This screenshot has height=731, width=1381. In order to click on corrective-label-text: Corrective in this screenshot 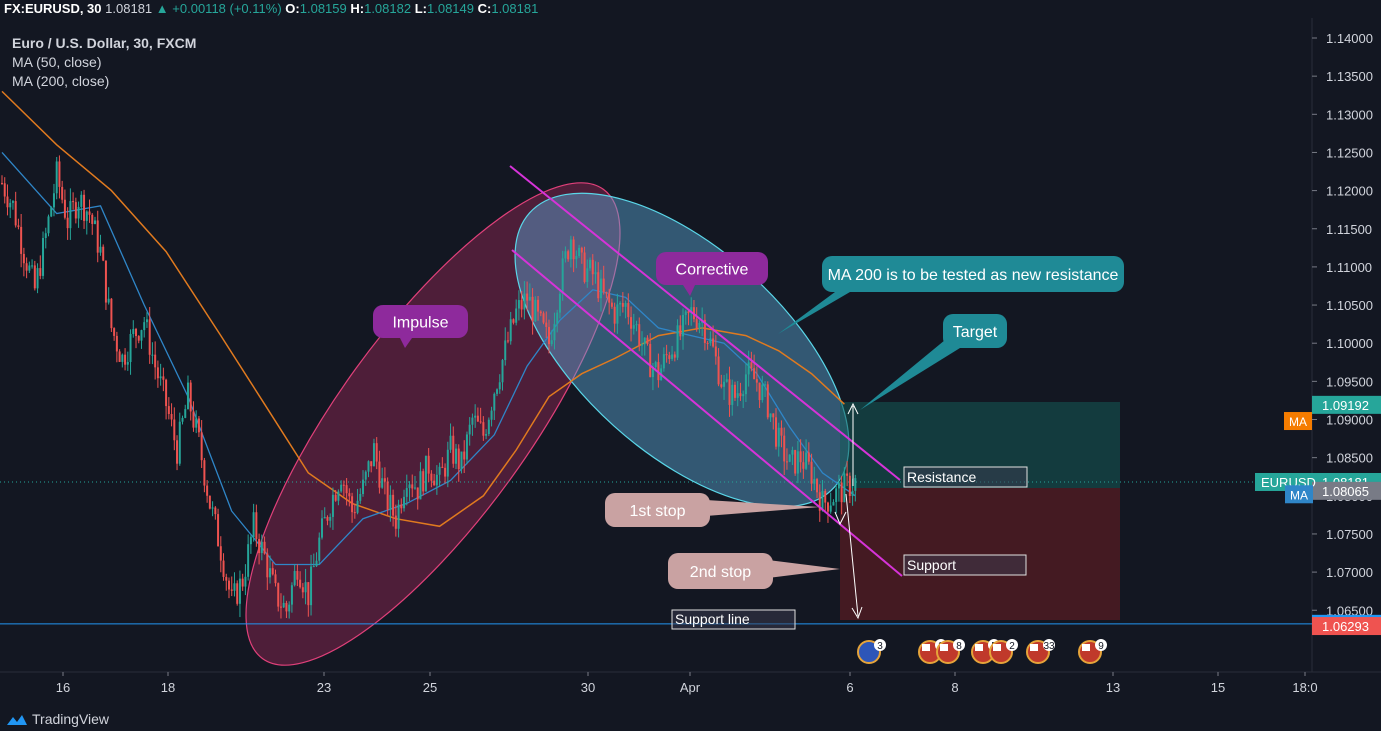, I will do `click(712, 270)`.